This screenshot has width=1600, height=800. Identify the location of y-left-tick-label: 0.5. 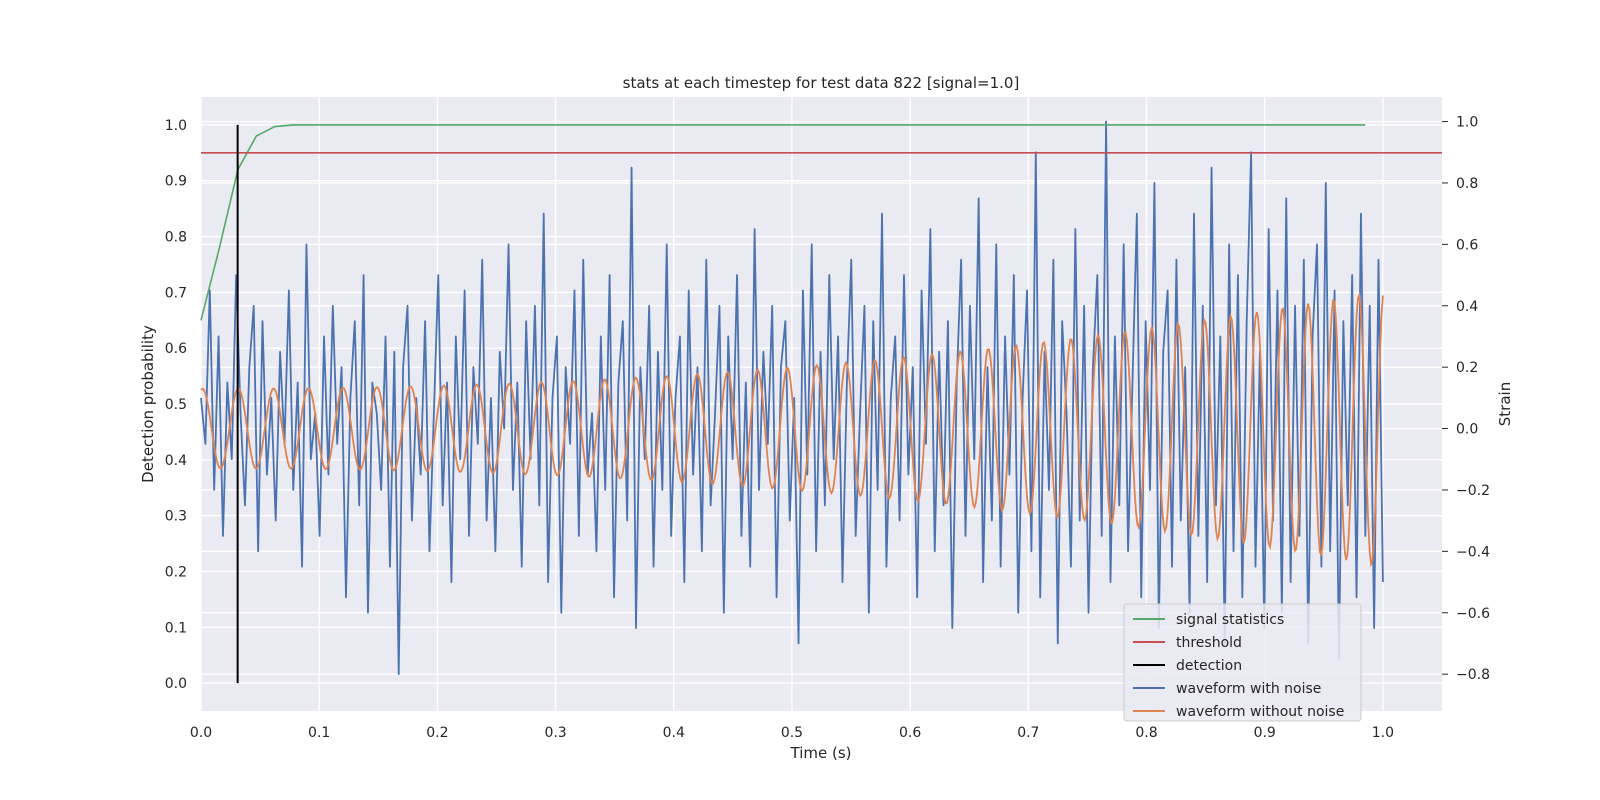
(176, 405).